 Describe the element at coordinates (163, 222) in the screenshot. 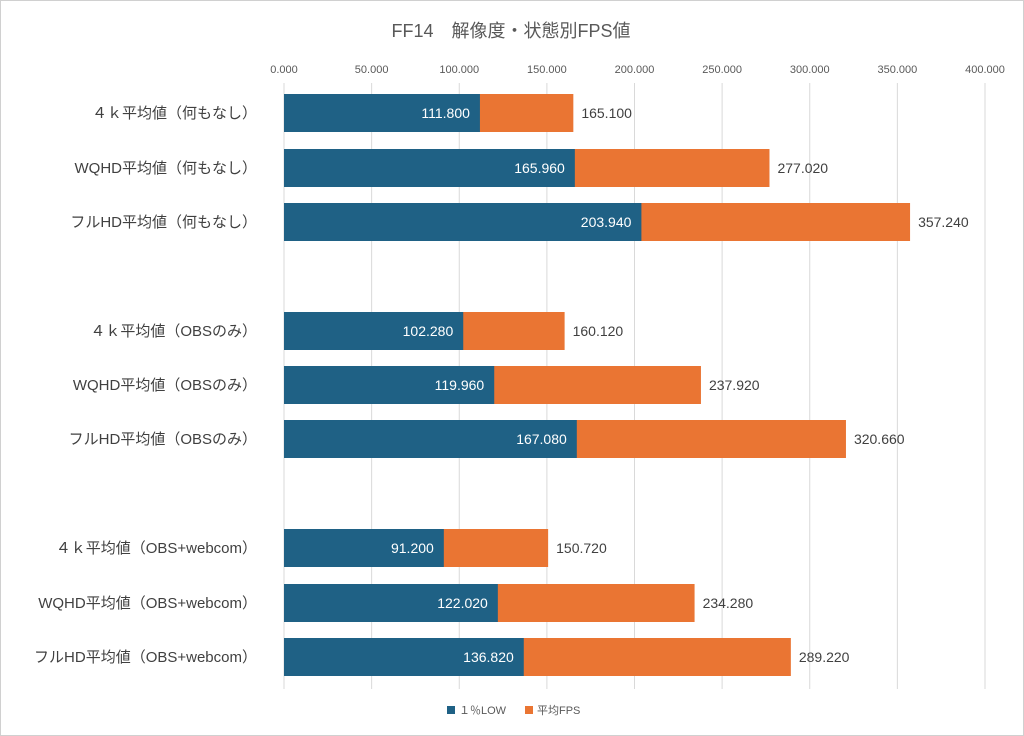

I see `category-label: フルHD平均値（何もなし）` at that location.